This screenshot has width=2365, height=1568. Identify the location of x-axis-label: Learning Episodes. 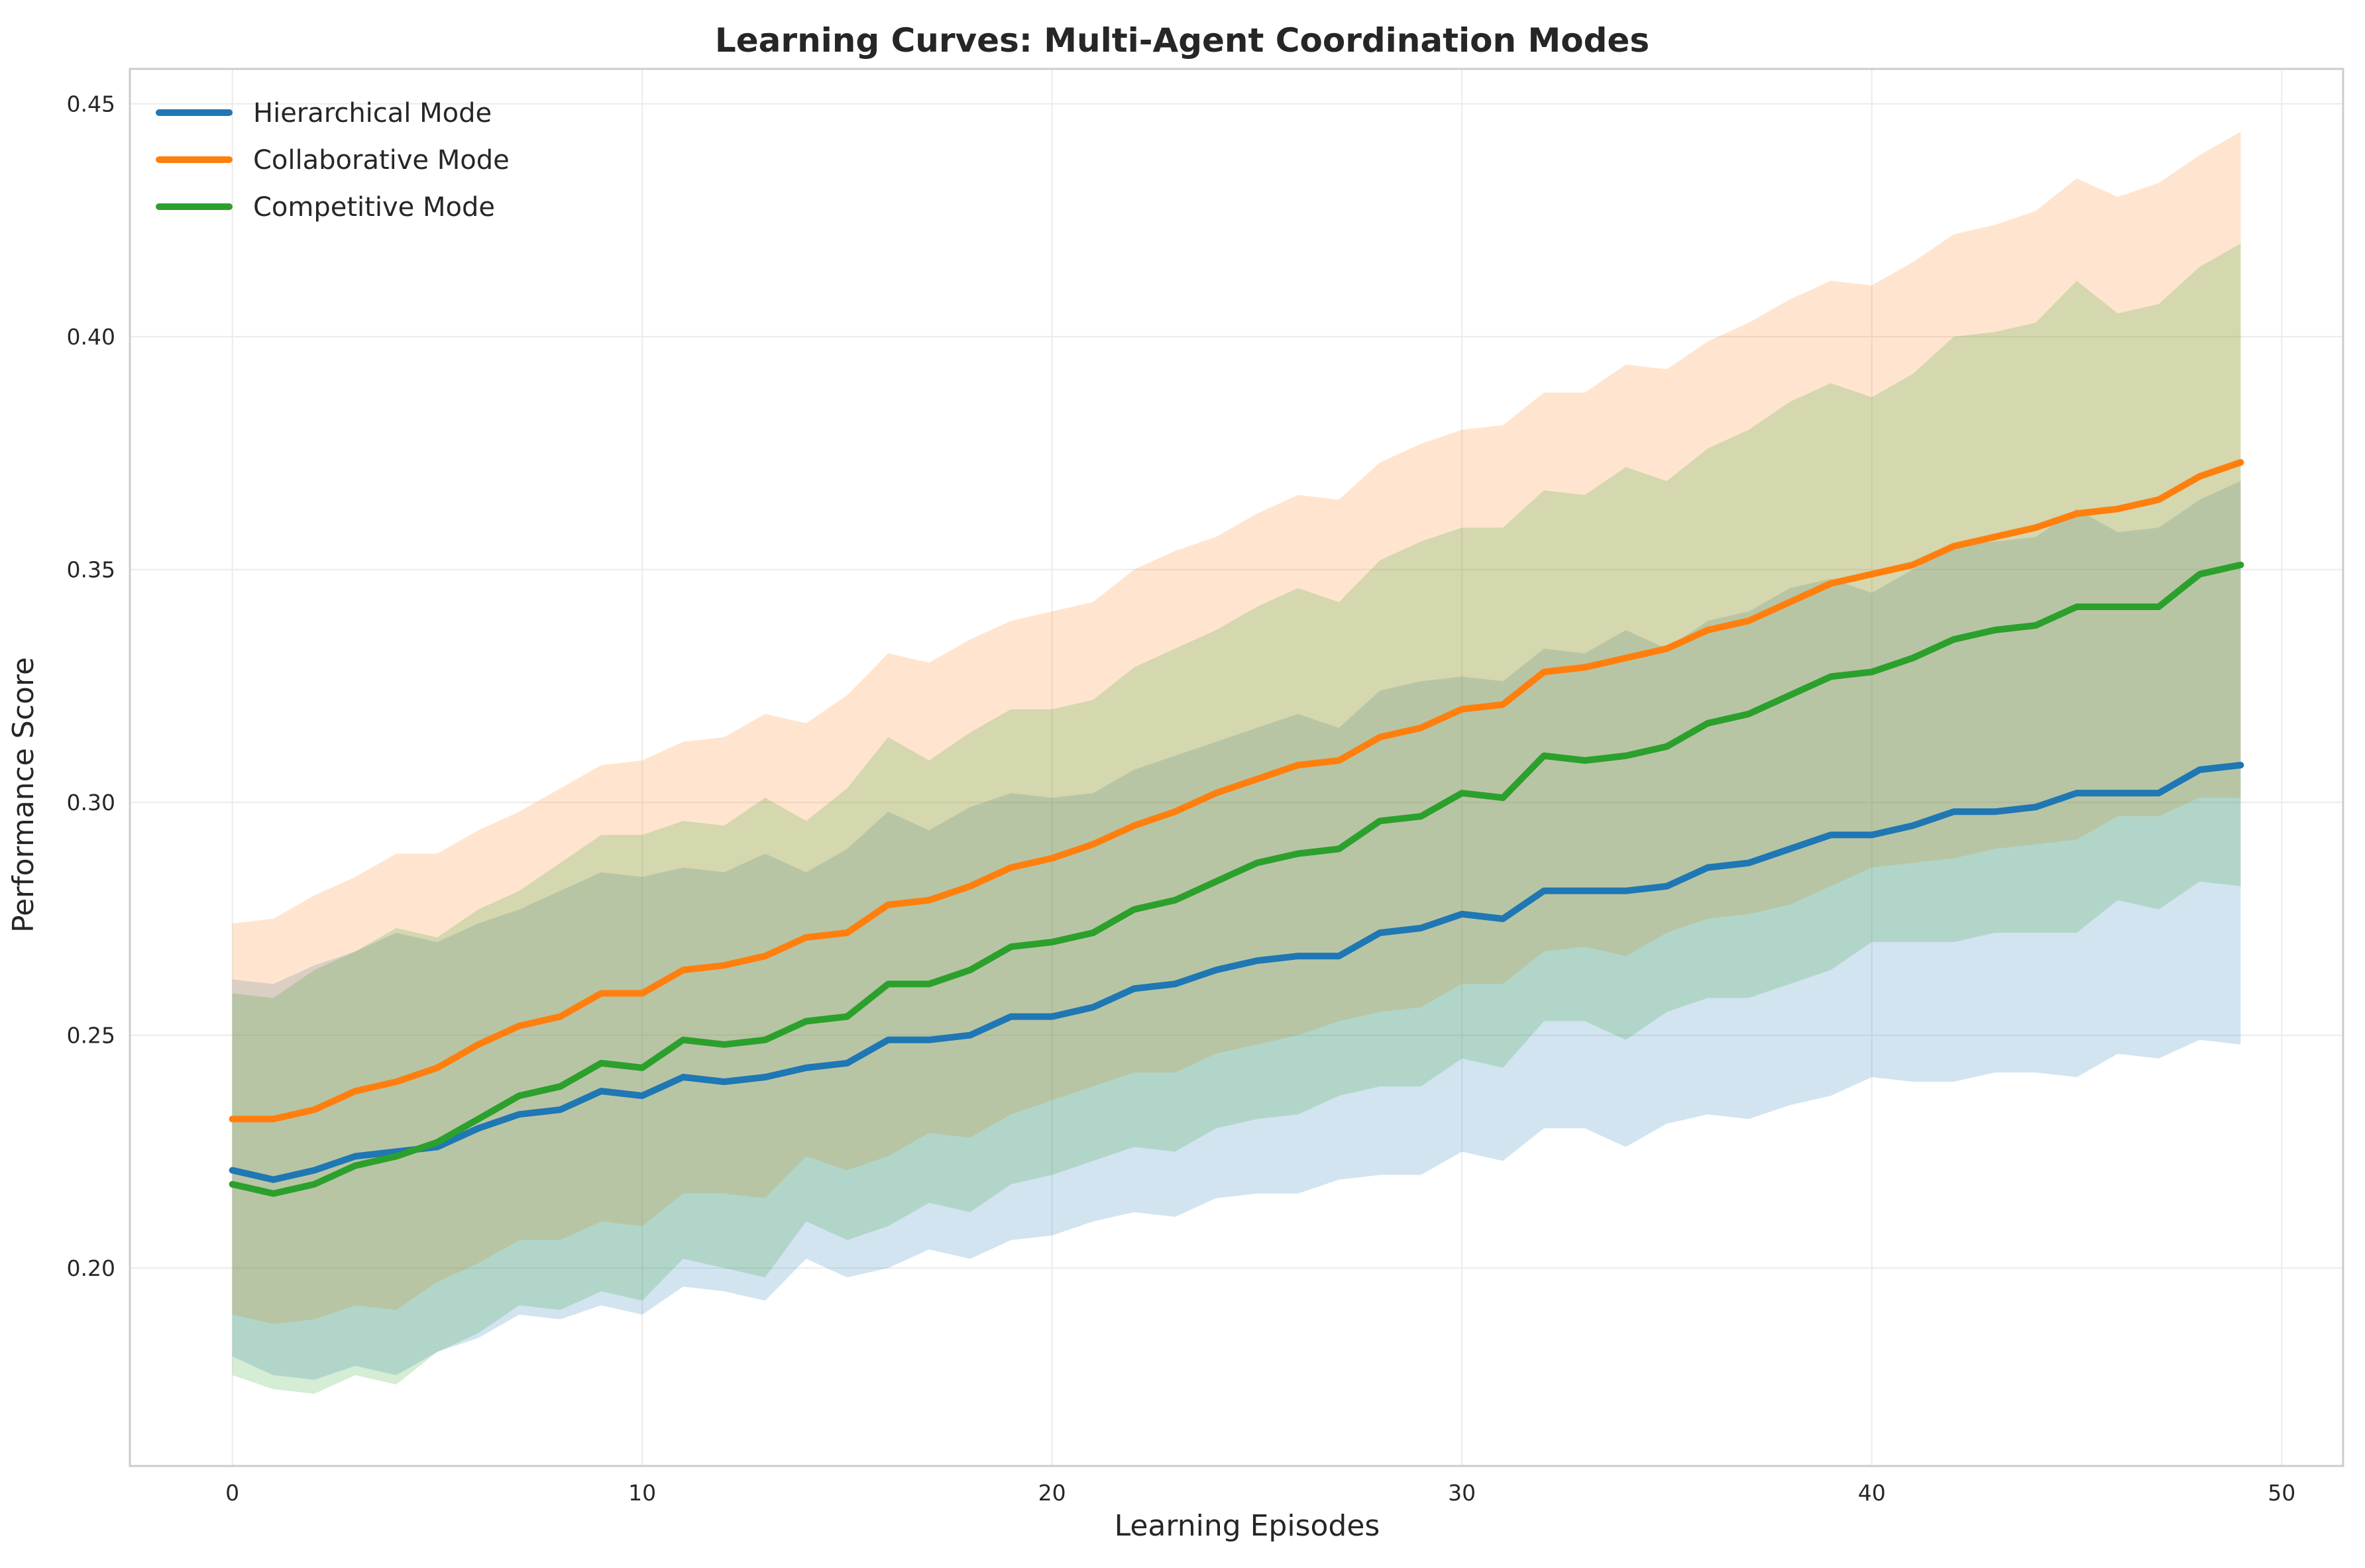
(1247, 1526).